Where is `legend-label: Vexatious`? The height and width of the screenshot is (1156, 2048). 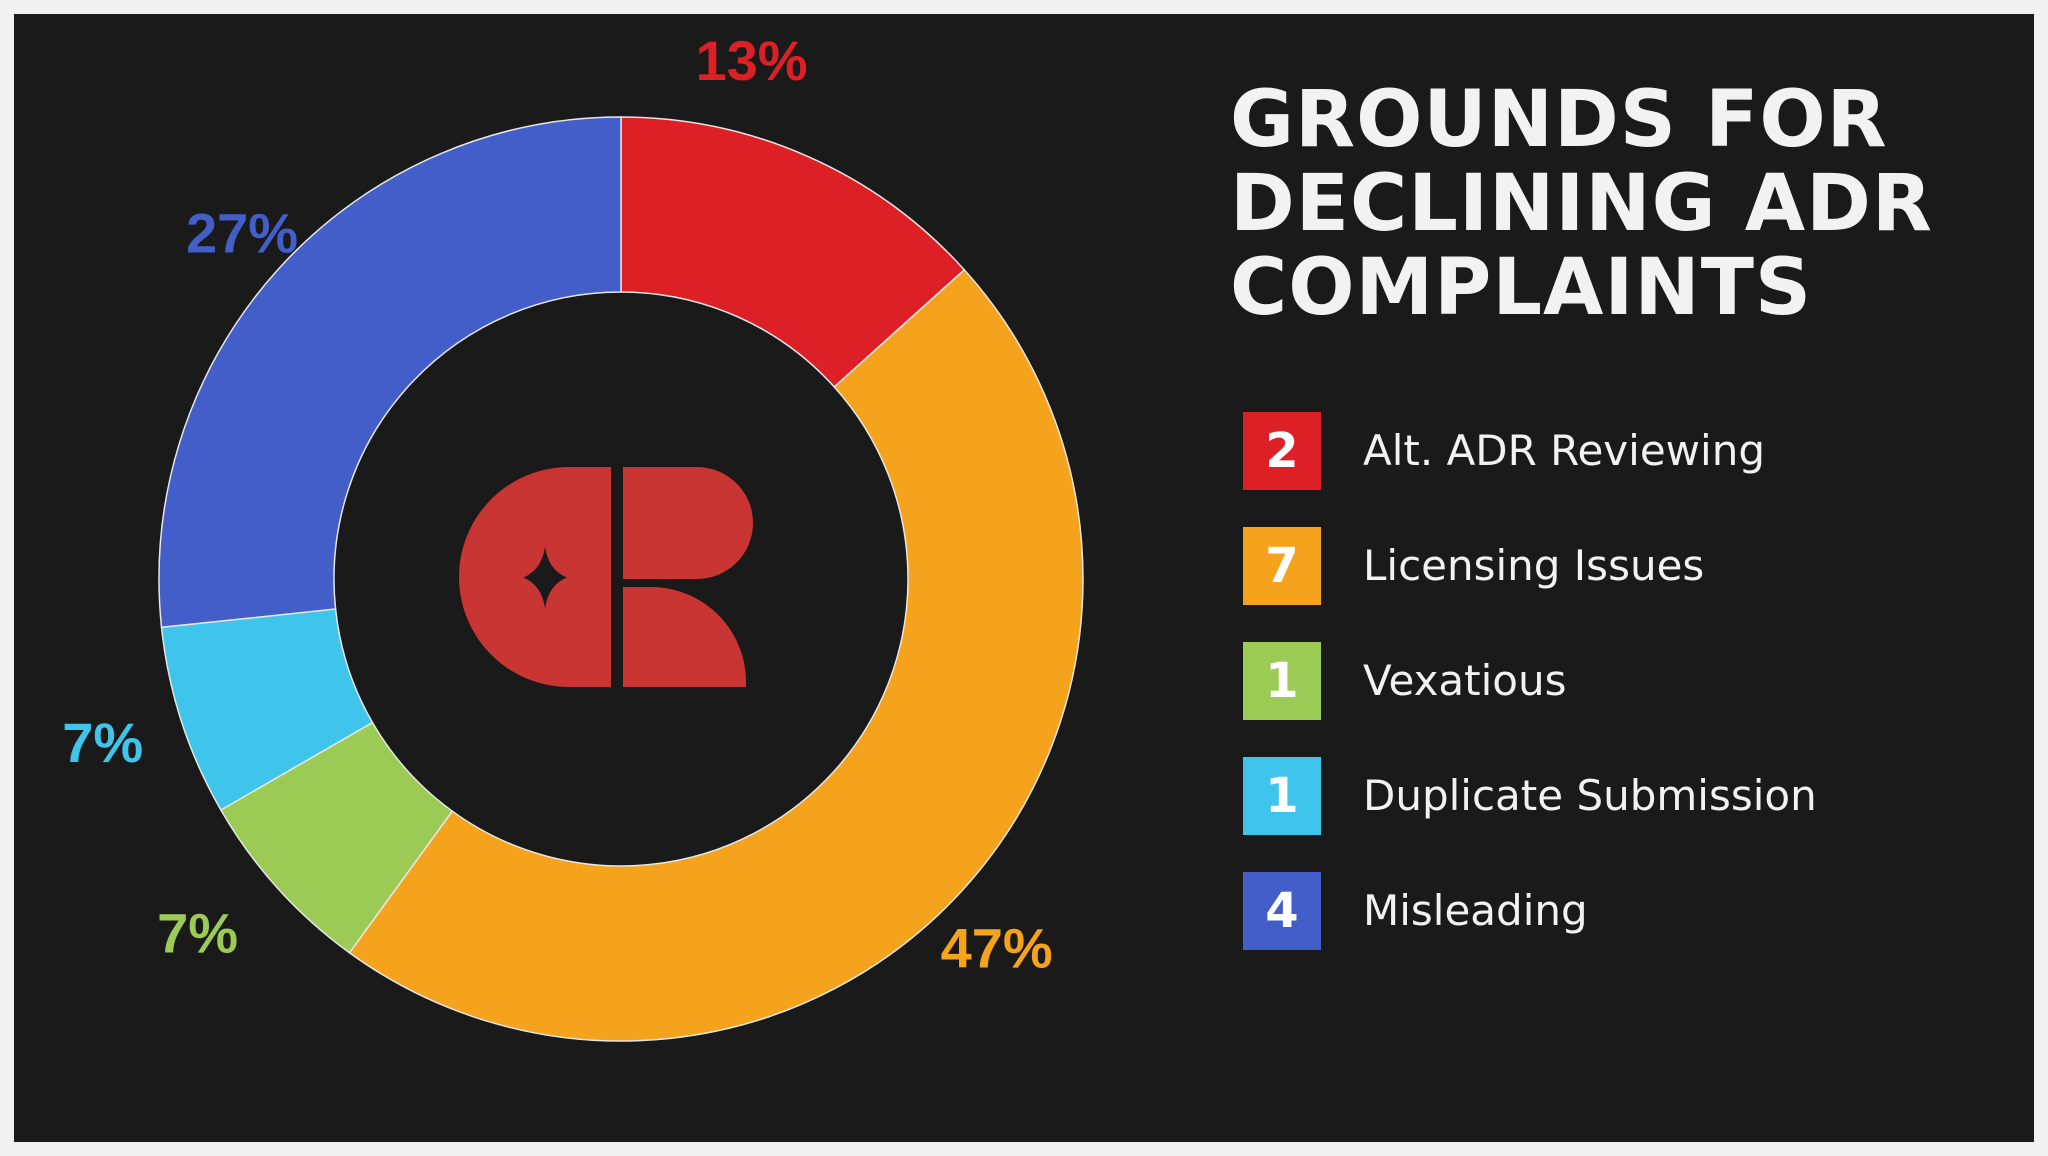
legend-label: Vexatious is located at coordinates (1465, 680).